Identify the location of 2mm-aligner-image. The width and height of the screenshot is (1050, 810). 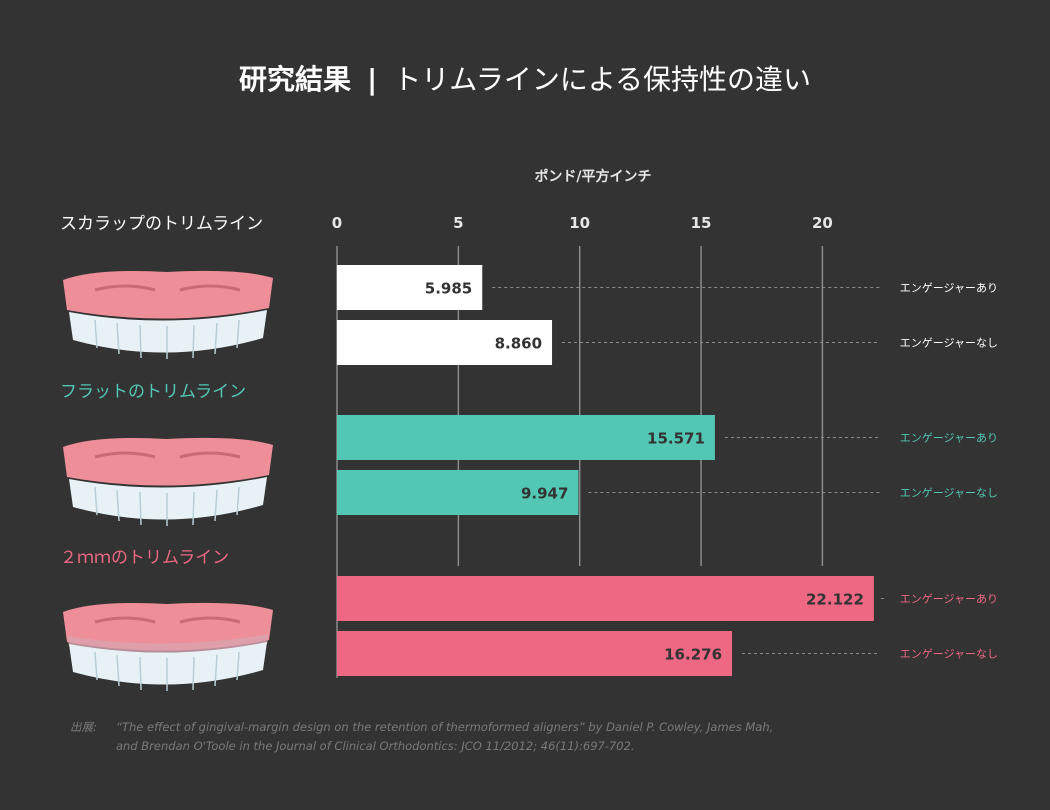
(168, 646).